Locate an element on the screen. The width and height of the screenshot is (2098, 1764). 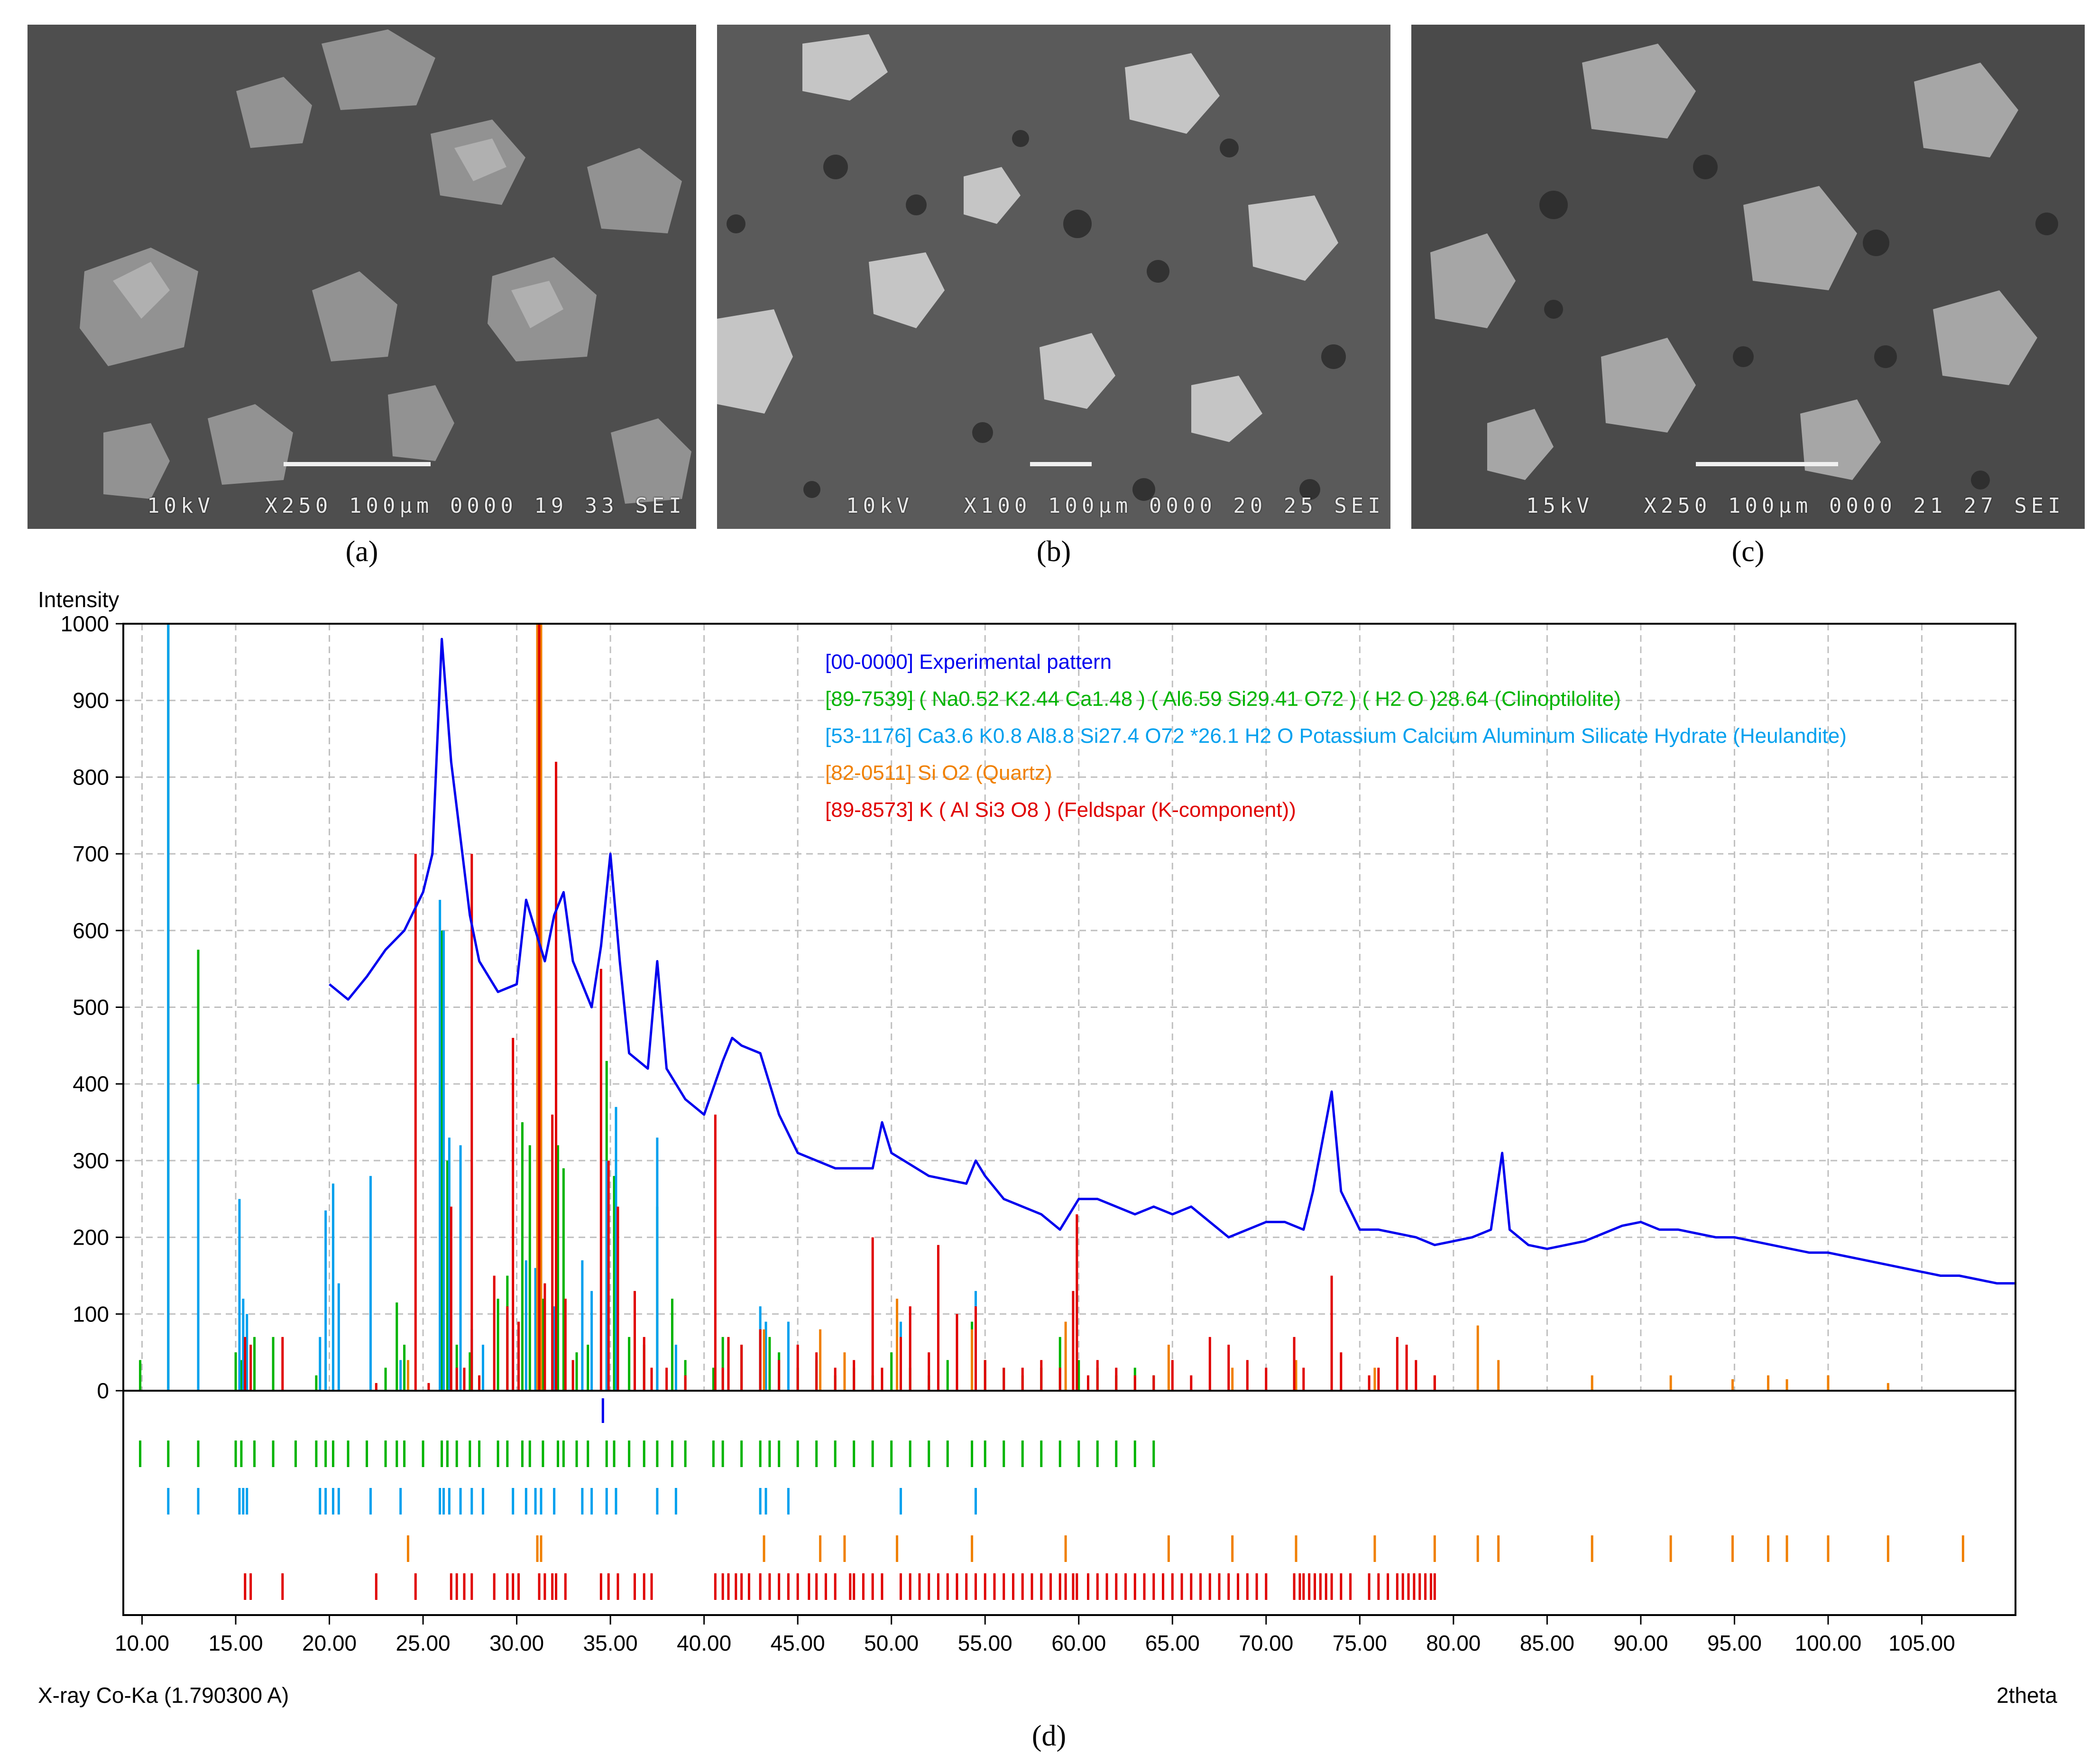
x-tick-label: 90.00 is located at coordinates (1641, 1643).